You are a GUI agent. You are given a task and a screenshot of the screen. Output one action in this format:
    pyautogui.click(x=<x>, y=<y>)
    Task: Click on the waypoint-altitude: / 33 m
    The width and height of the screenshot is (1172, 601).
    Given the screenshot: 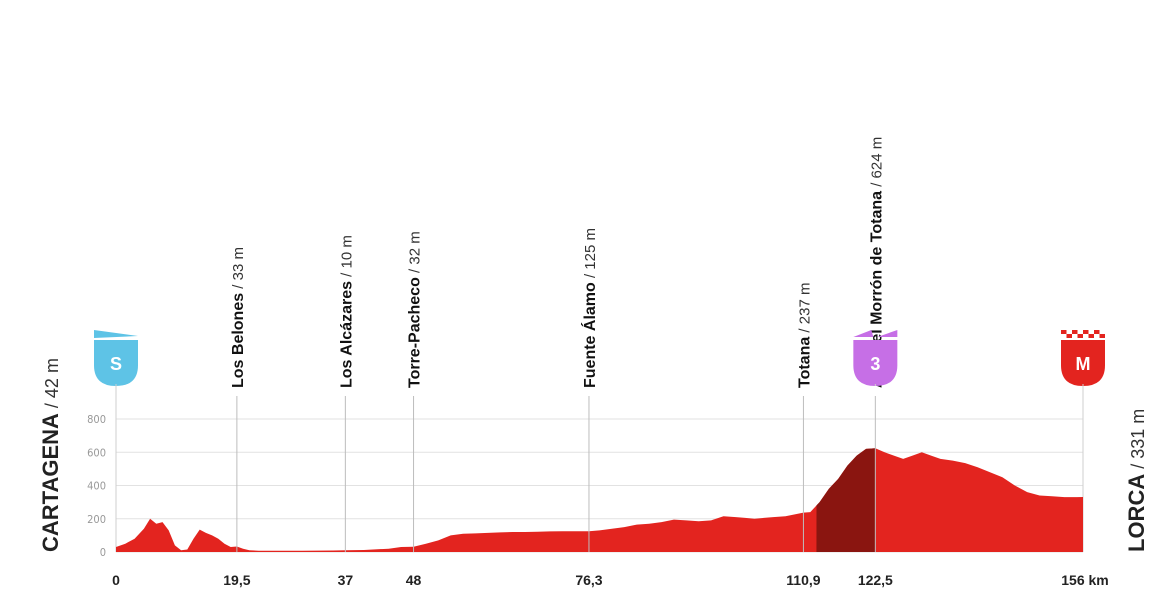 What is the action you would take?
    pyautogui.click(x=238, y=270)
    